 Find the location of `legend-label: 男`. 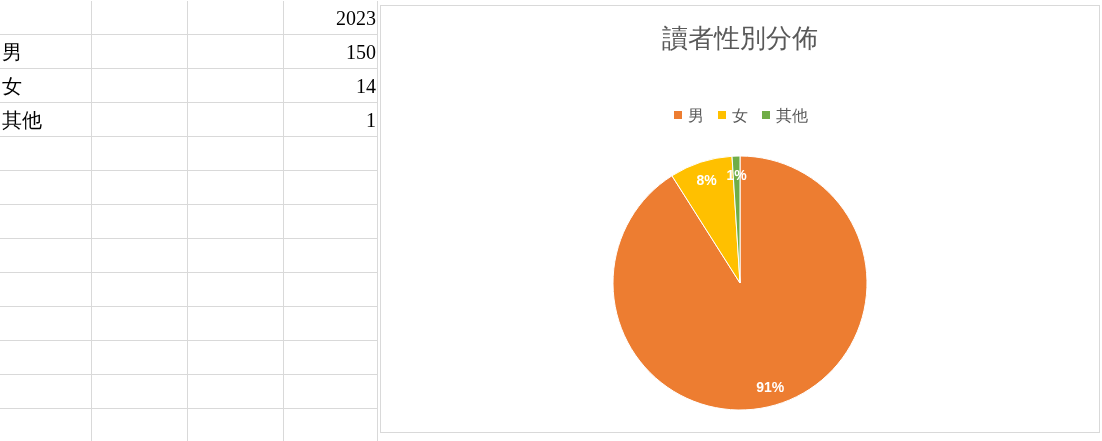

legend-label: 男 is located at coordinates (696, 115).